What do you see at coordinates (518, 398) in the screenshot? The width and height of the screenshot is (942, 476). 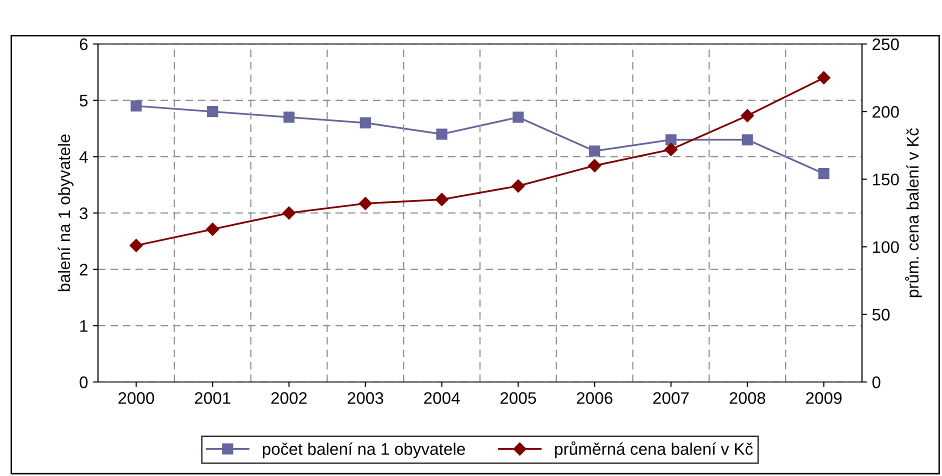 I see `x-tick-label: 2005` at bounding box center [518, 398].